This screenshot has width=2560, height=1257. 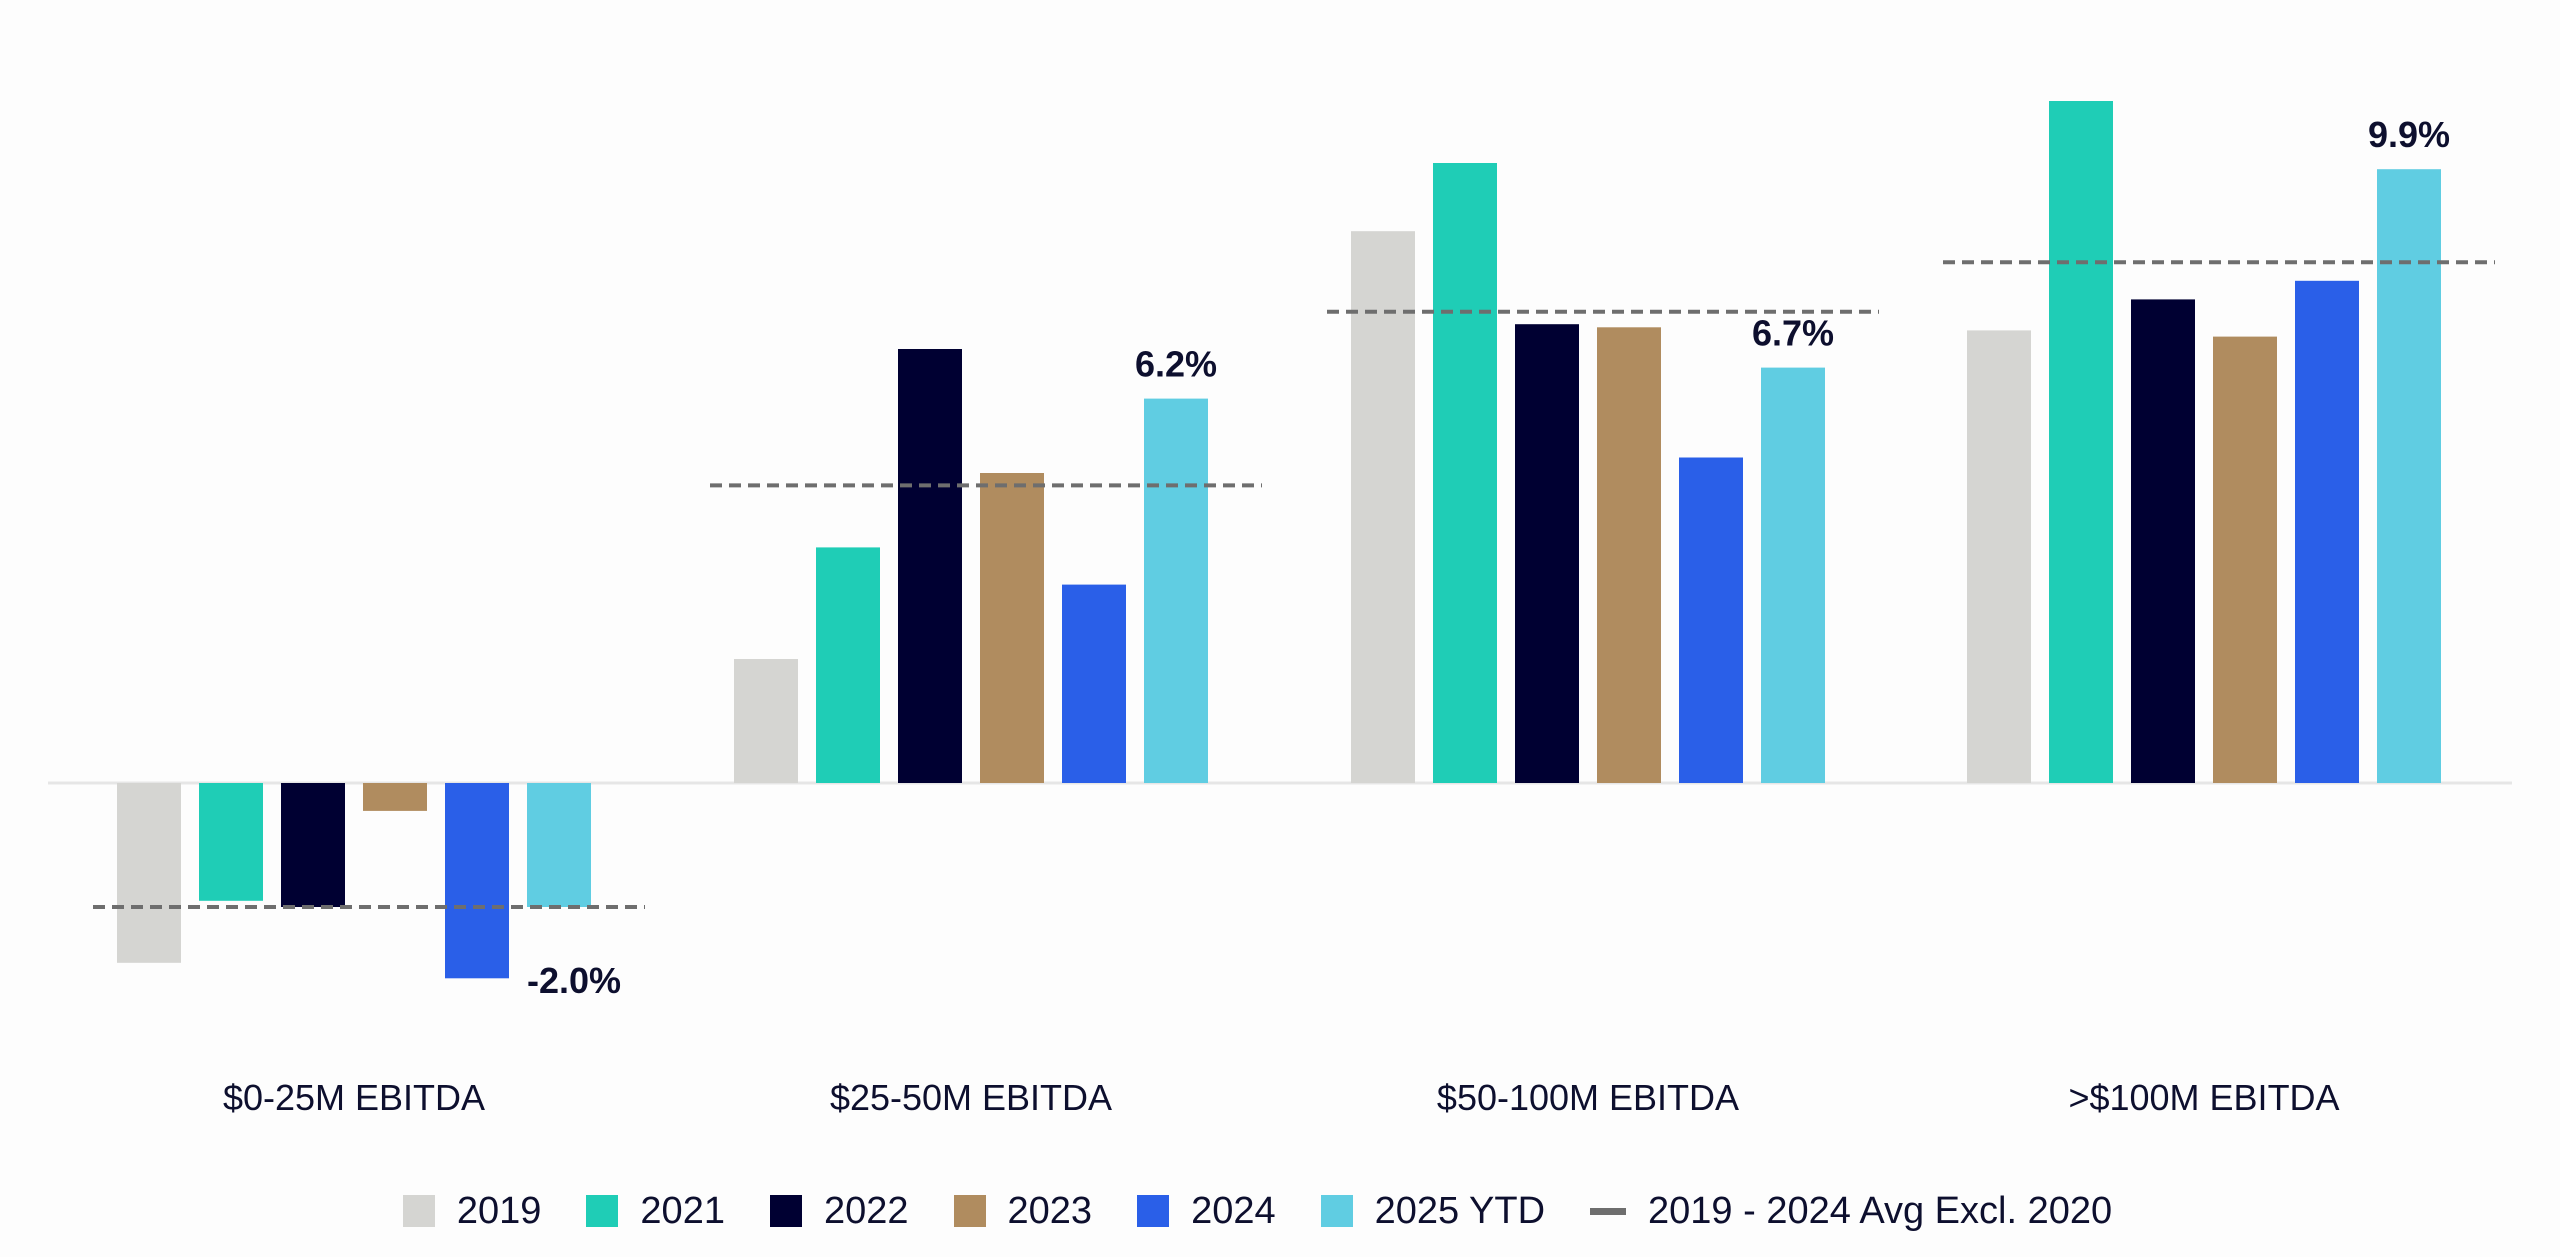 I want to click on data-label-cat-0: -2.0%, so click(x=574, y=980).